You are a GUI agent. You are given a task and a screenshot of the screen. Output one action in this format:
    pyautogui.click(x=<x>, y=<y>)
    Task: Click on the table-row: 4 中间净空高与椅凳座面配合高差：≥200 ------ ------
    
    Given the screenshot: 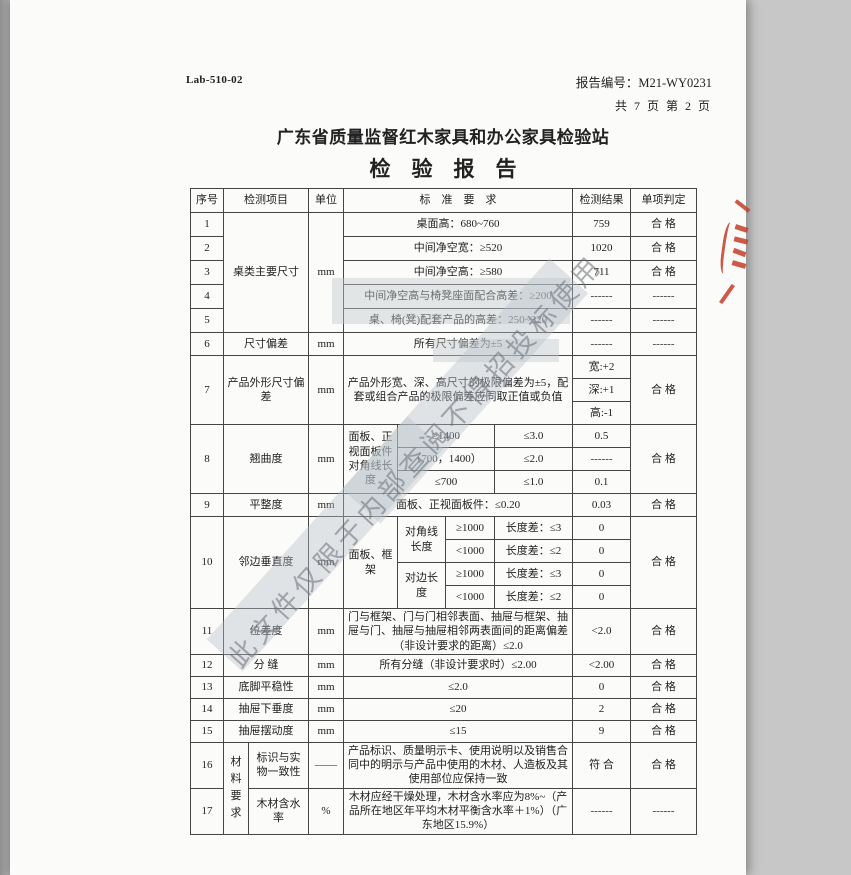 What is the action you would take?
    pyautogui.click(x=443, y=296)
    